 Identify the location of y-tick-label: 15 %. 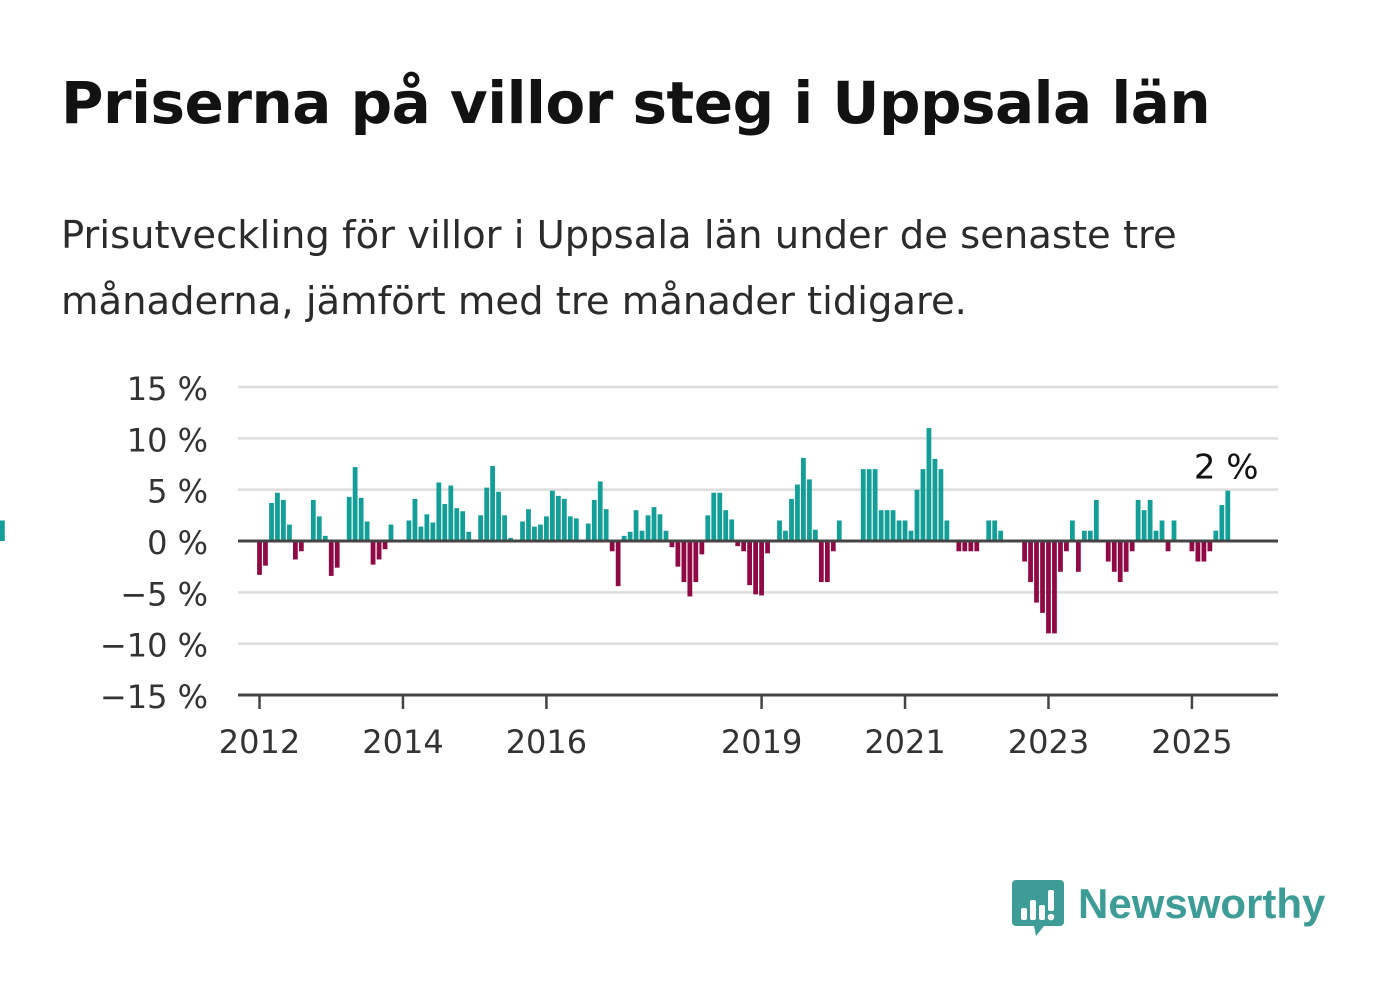
(167, 389).